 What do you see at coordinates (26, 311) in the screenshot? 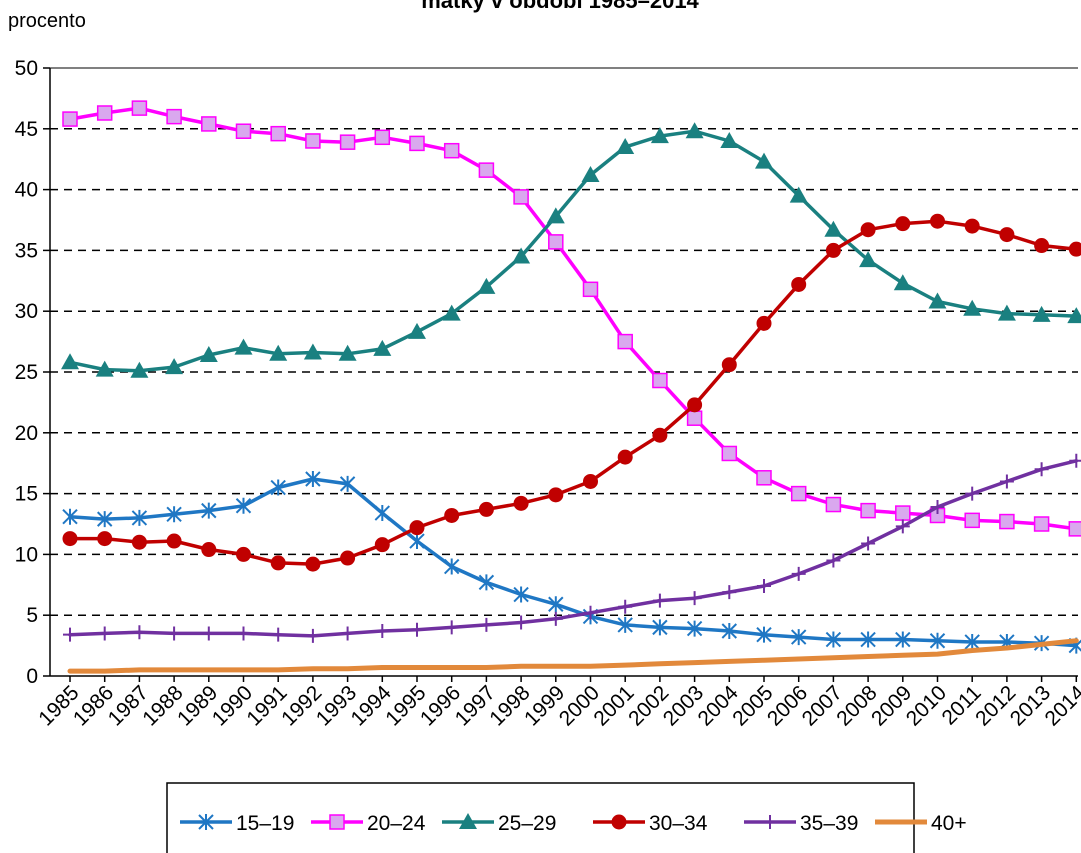
I see `y-tick-label: 30` at bounding box center [26, 311].